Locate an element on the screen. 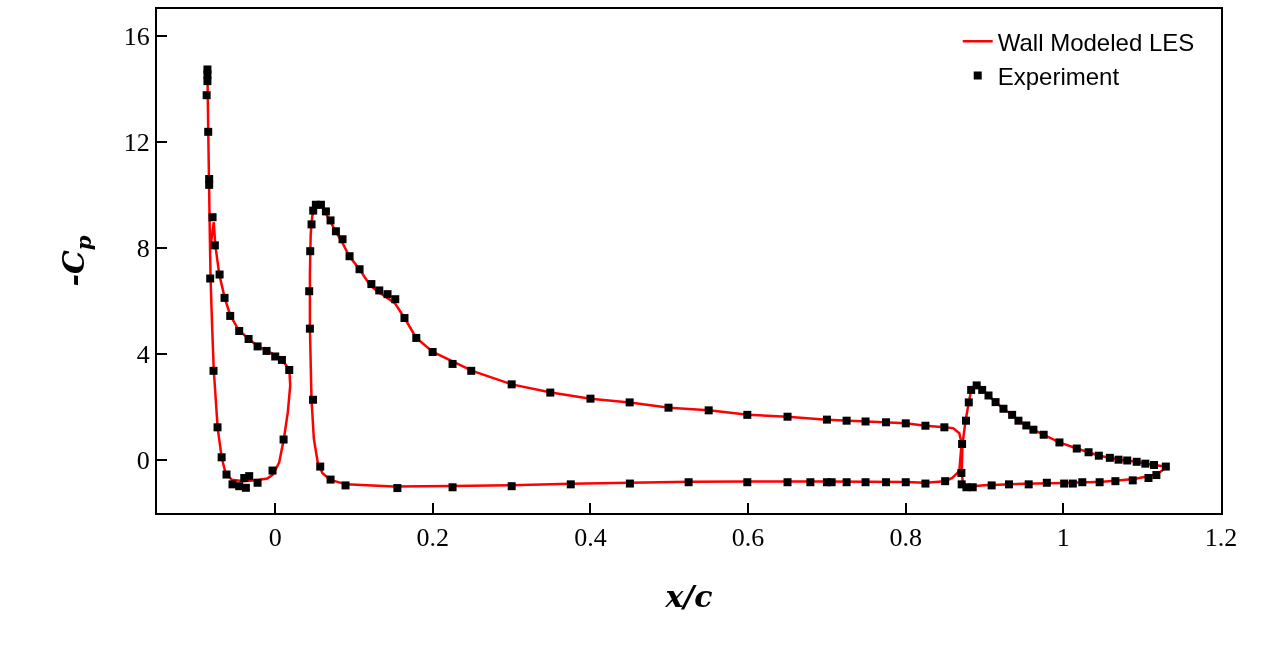 The width and height of the screenshot is (1270, 664). x-tick-label: 0.4 is located at coordinates (590, 538).